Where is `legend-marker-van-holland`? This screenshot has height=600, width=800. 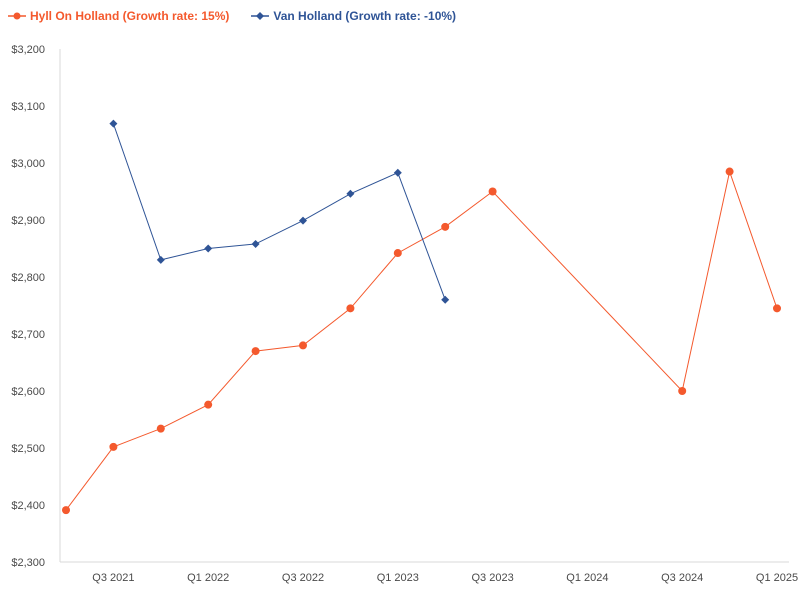
legend-marker-van-holland is located at coordinates (260, 16).